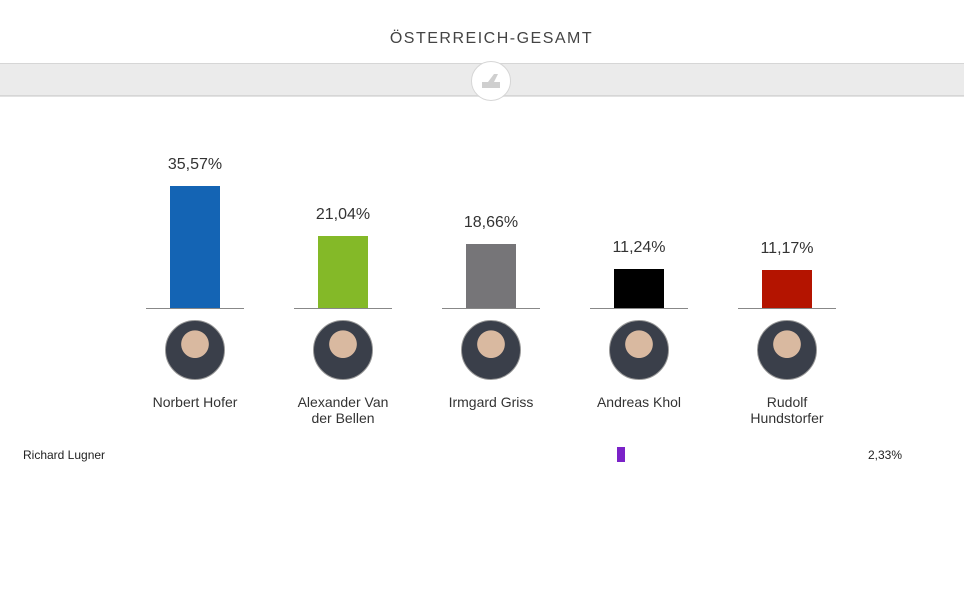 The image size is (964, 589). What do you see at coordinates (639, 248) in the screenshot?
I see `value-label: 11,24%` at bounding box center [639, 248].